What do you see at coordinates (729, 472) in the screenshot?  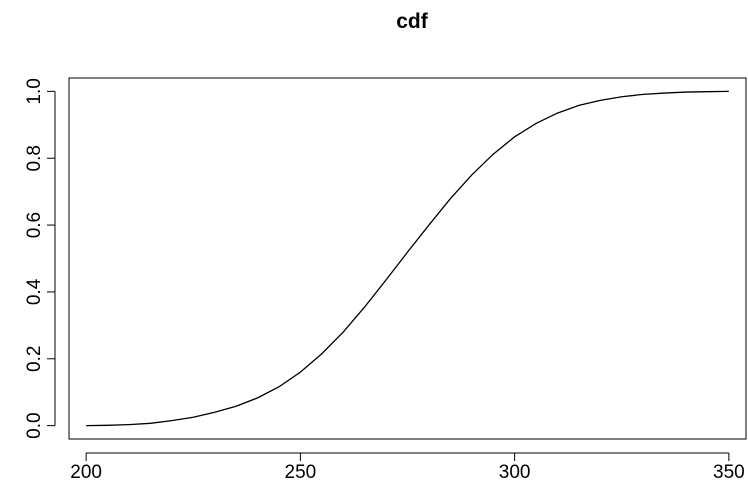 I see `x-tick-label: 350` at bounding box center [729, 472].